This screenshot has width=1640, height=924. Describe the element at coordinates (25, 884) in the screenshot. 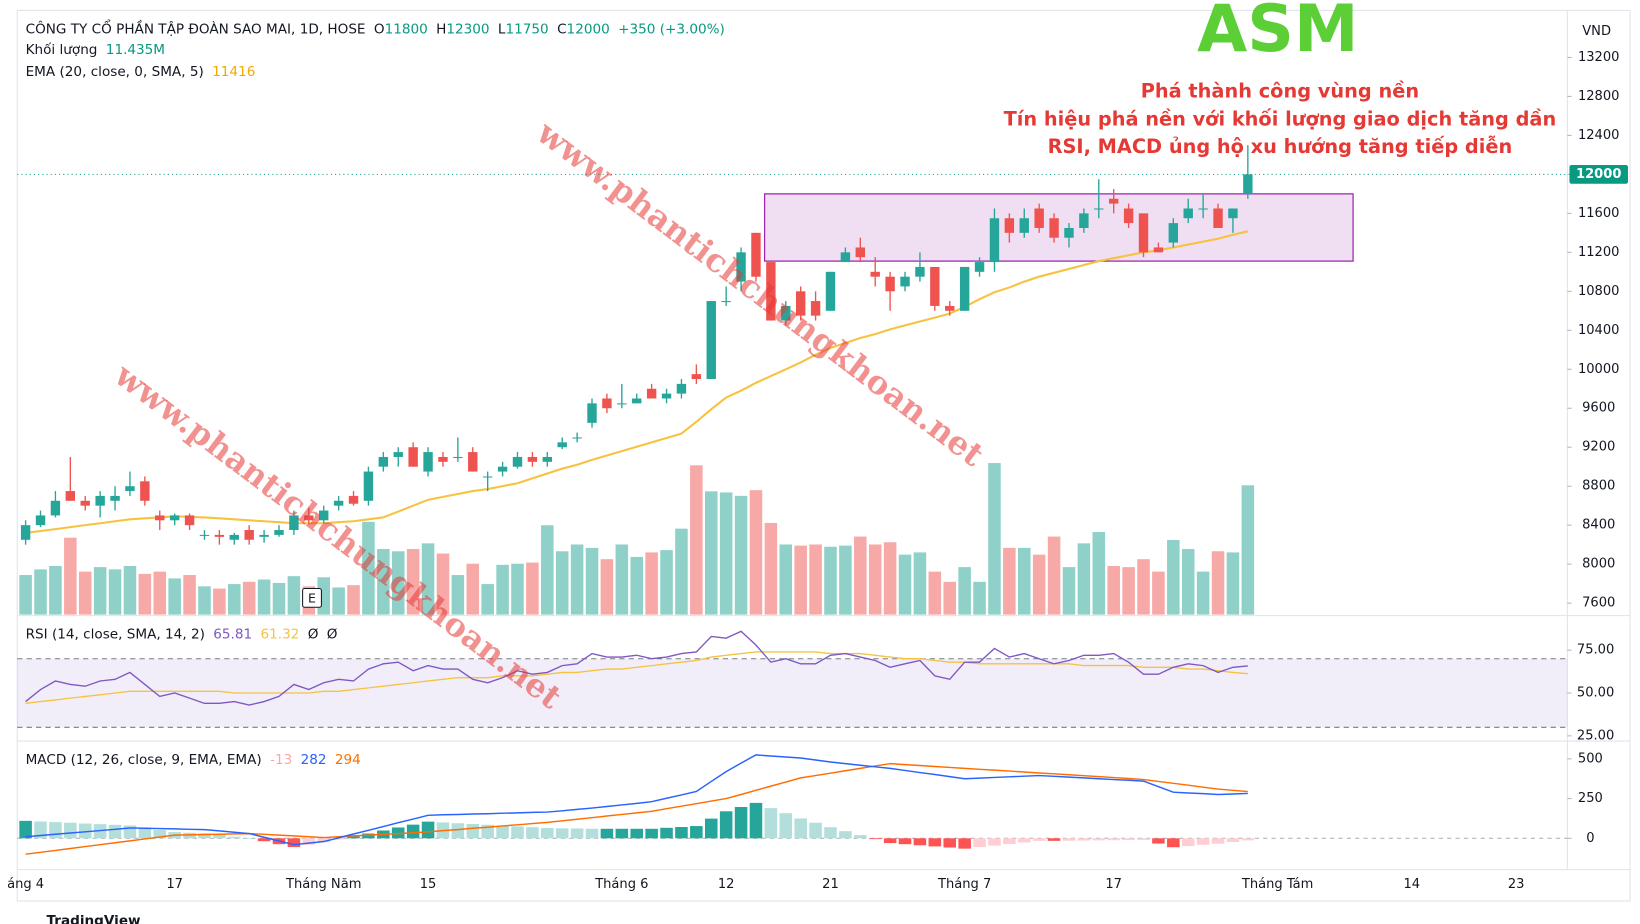

I see `x-tick-label: áng 4` at that location.